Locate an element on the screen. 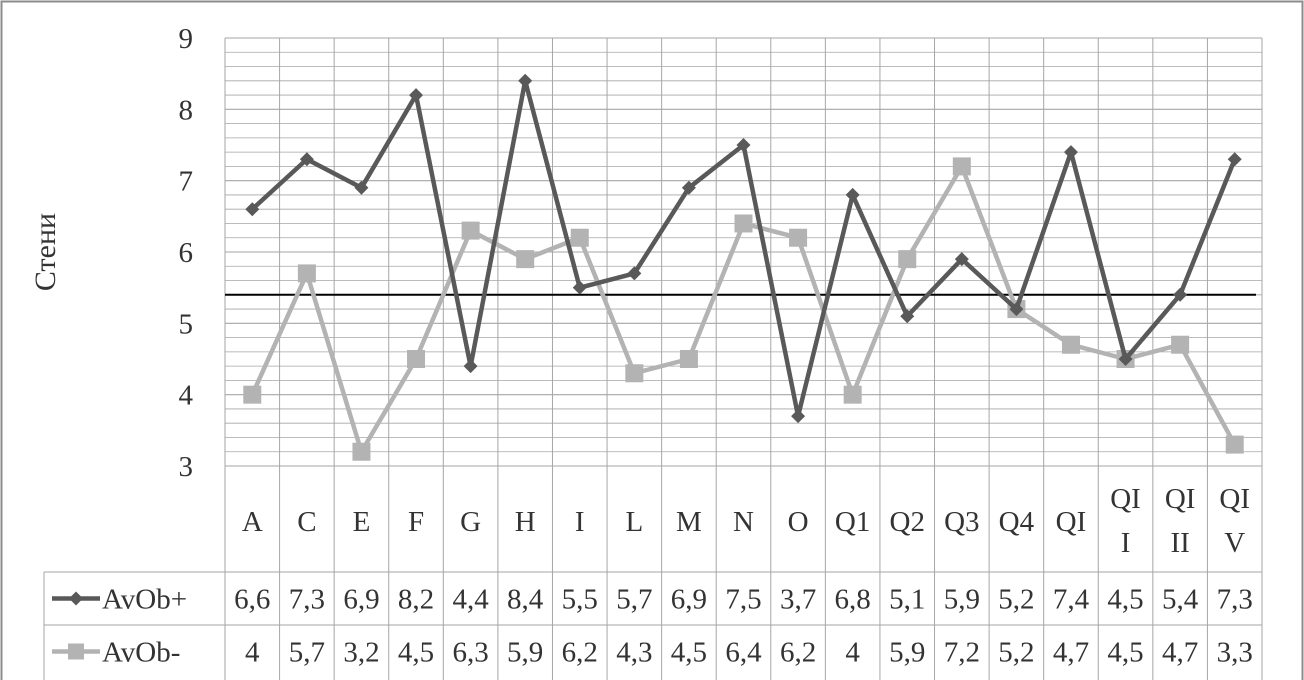  category-label: O is located at coordinates (798, 522).